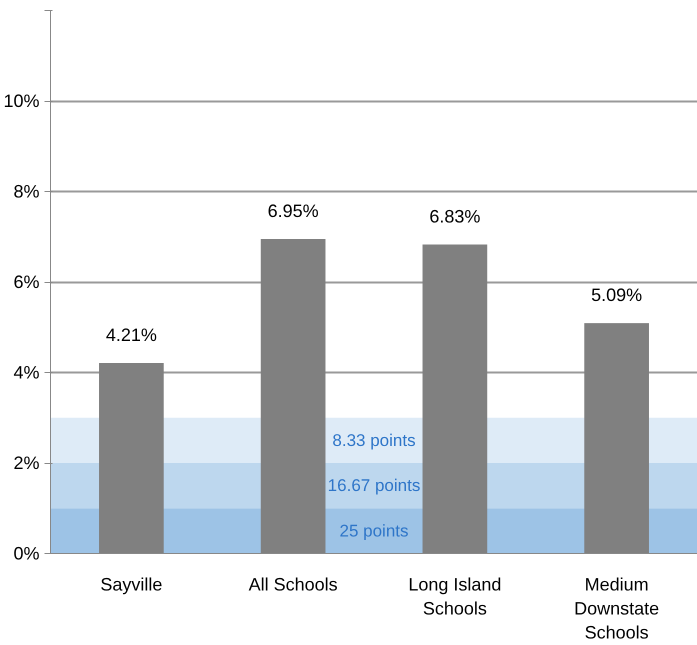 Image resolution: width=697 pixels, height=645 pixels. I want to click on y-tick-label: 4%, so click(26, 372).